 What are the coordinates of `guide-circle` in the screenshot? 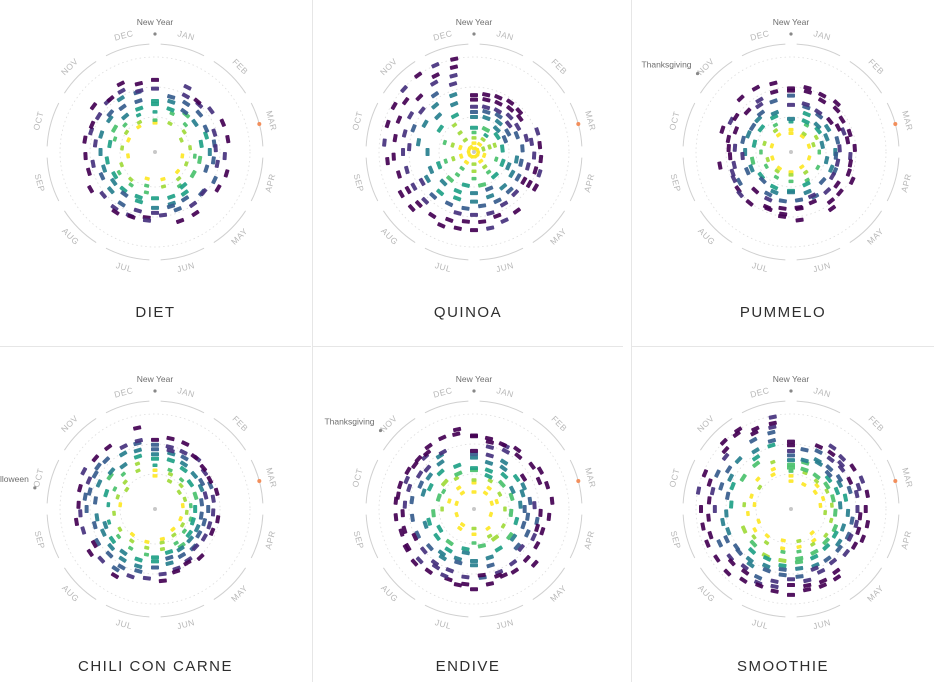 It's located at (155, 509).